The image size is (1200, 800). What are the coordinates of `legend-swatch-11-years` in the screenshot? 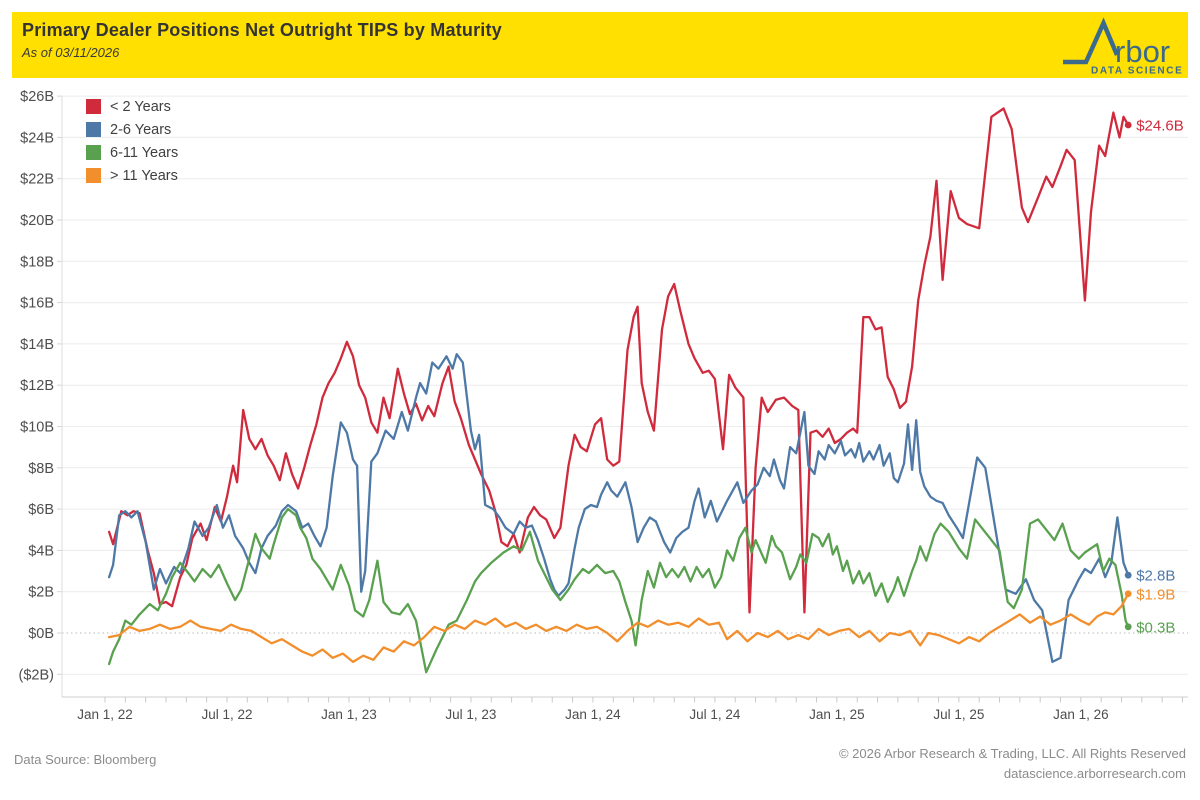 It's located at (93, 175).